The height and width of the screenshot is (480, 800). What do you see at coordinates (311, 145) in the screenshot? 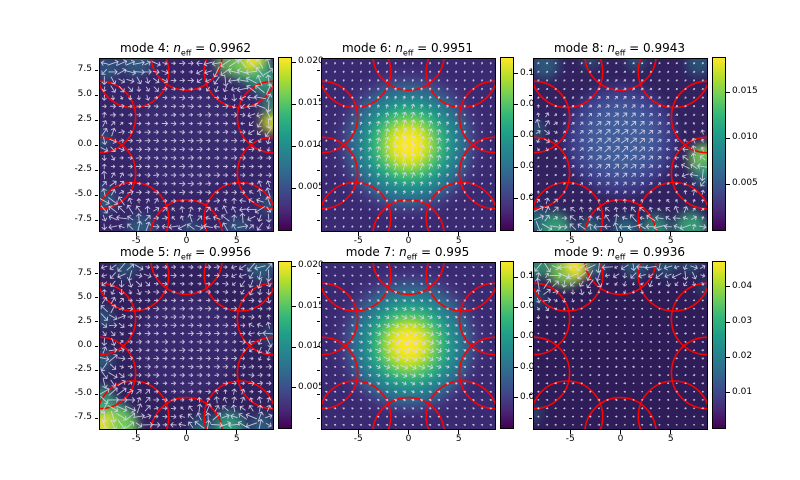
I see `colorbar-tick-label: 0.010` at bounding box center [311, 145].